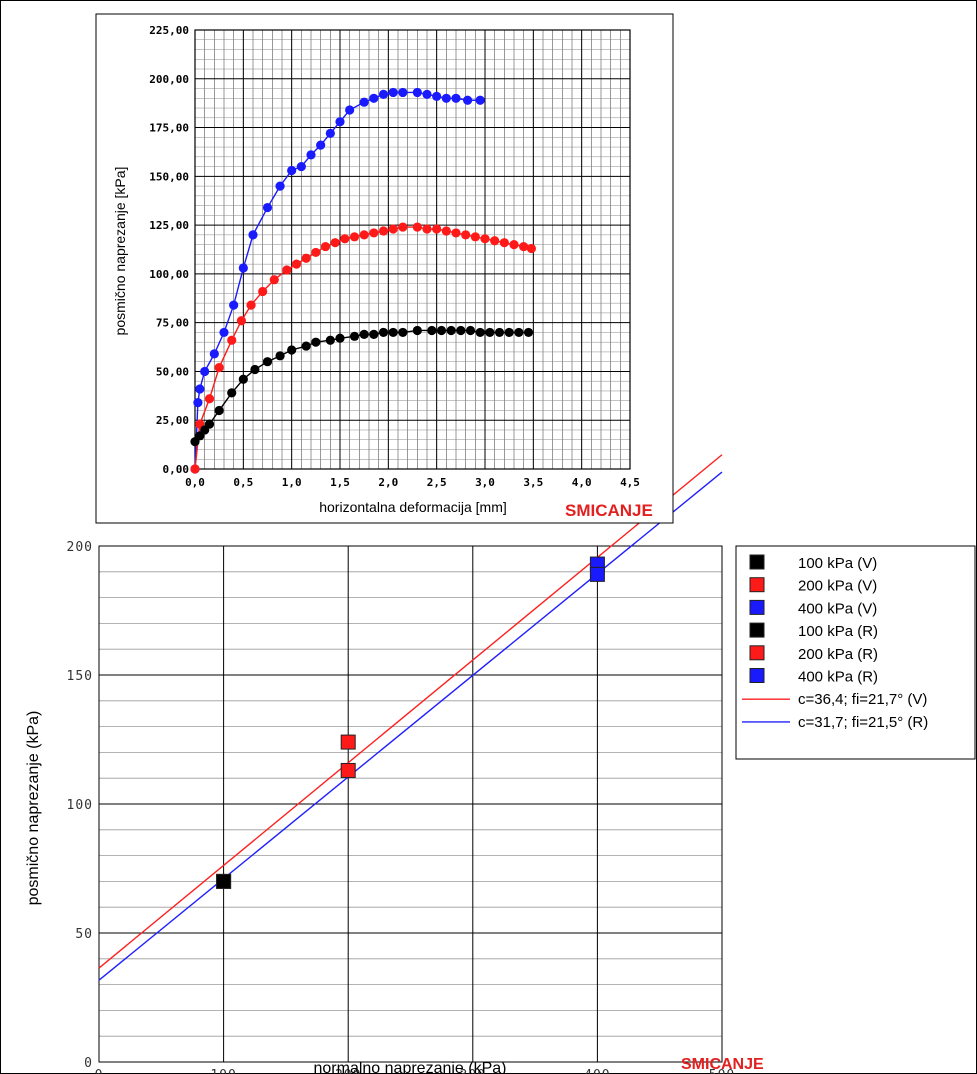  I want to click on bottom-x-axis-label: normalno naprezanje (kPa), so click(410, 1067).